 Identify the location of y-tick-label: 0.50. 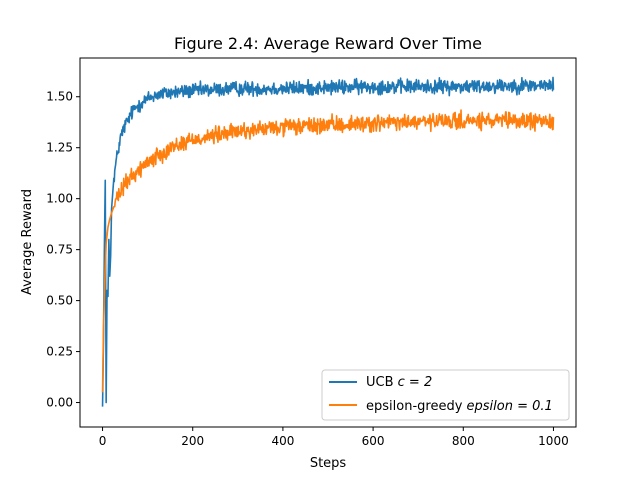
(59, 301).